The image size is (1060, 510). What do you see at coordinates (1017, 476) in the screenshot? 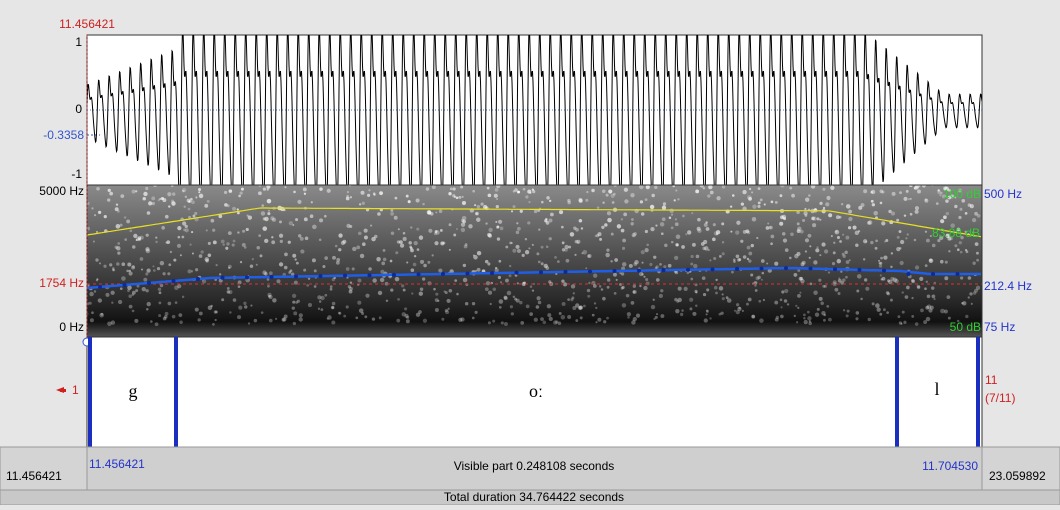
I see `window-end: 23.059892` at bounding box center [1017, 476].